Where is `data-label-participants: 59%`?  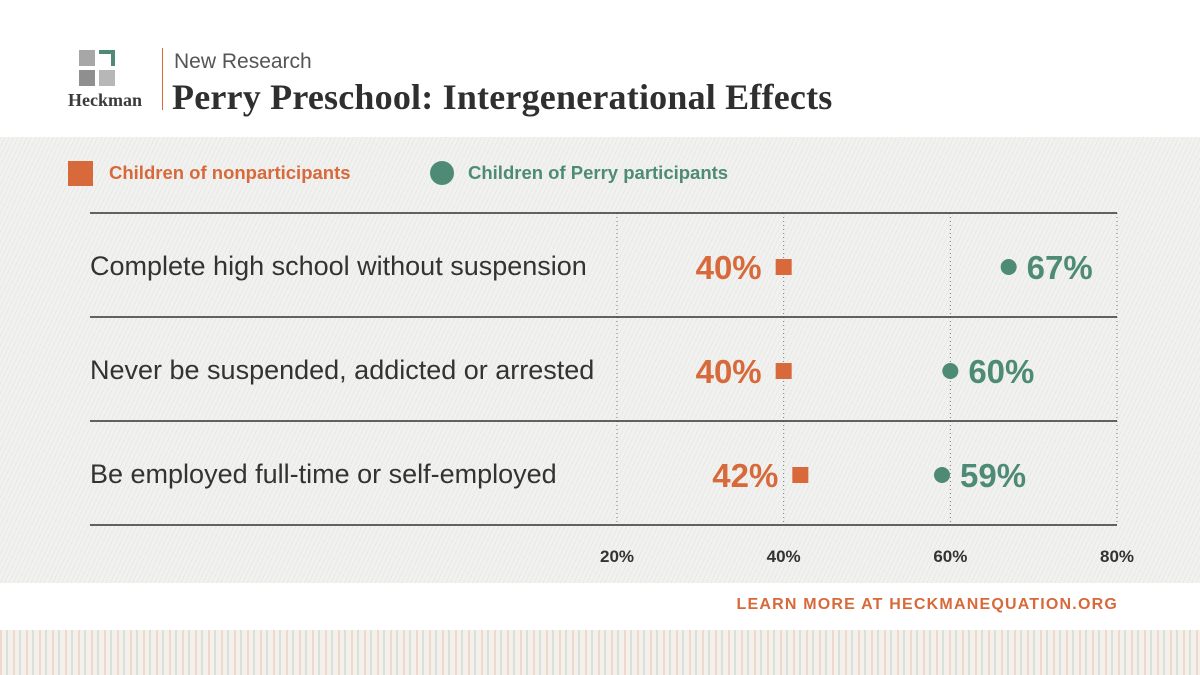
data-label-participants: 59% is located at coordinates (993, 475).